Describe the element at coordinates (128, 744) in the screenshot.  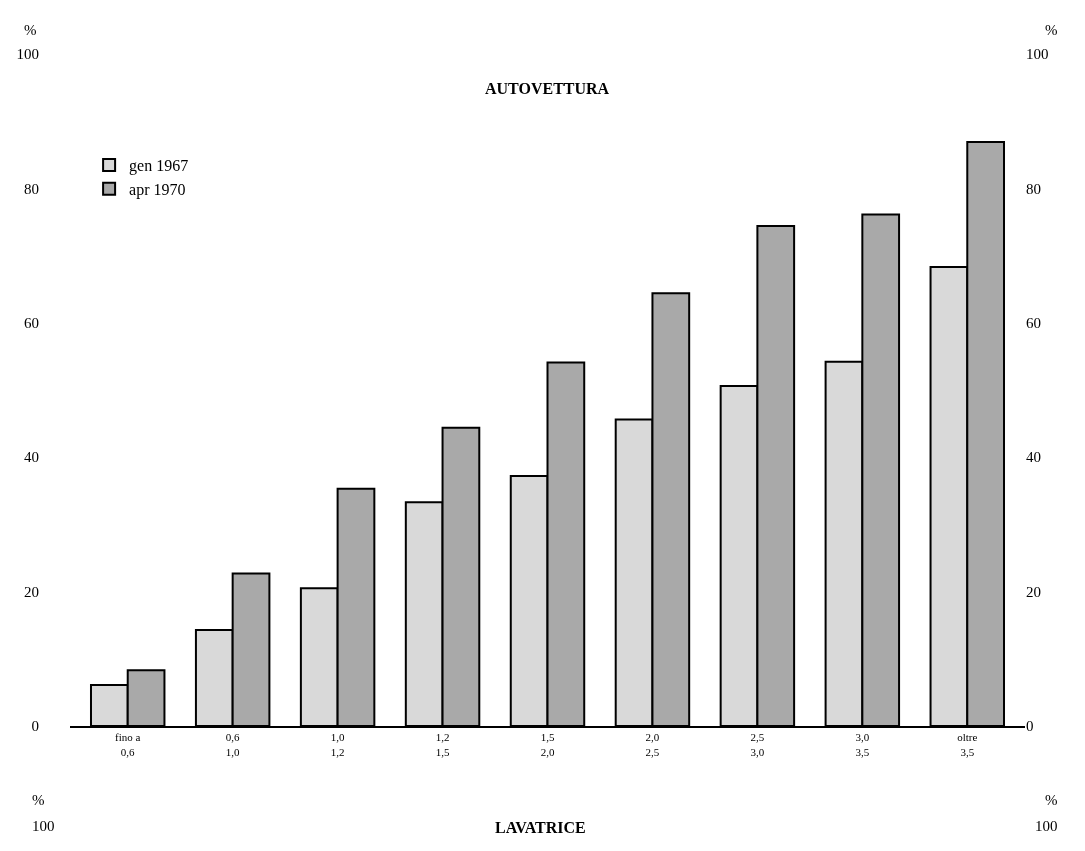
I see `x-tick-label: fino a 0,6` at that location.